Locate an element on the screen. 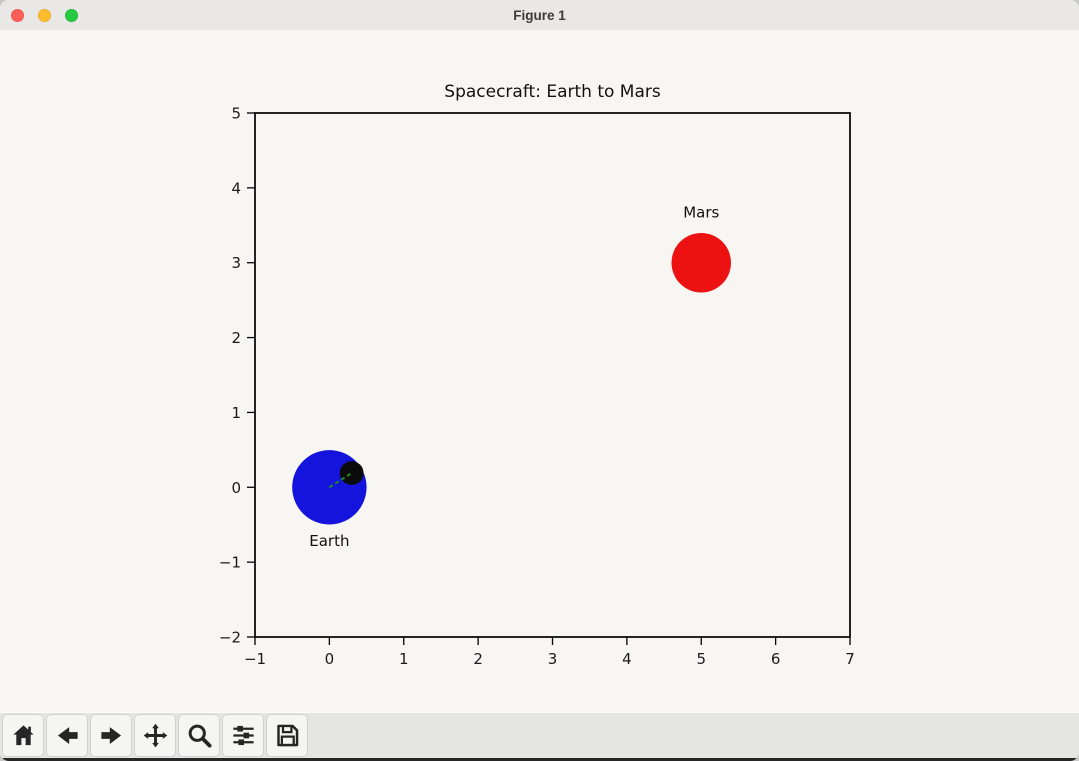 Image resolution: width=1079 pixels, height=761 pixels. window-title: Figure 1 is located at coordinates (539, 15).